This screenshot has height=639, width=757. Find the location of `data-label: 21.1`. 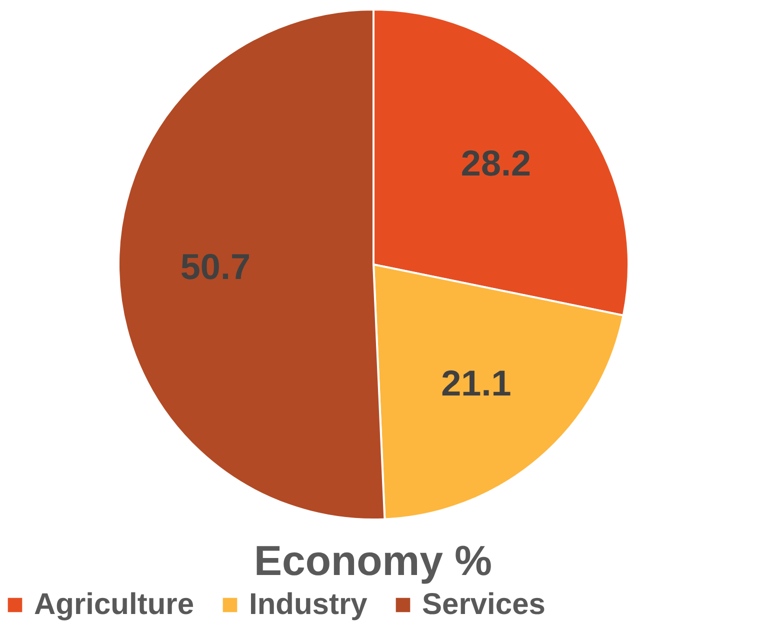

data-label: 21.1 is located at coordinates (476, 383).